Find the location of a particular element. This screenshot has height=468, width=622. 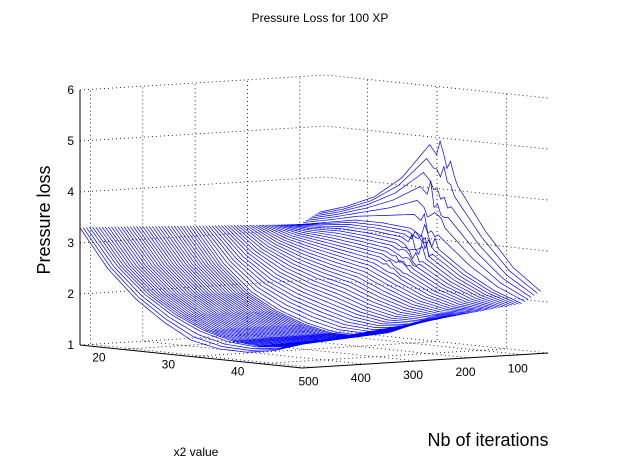

z-tick-label: 2 is located at coordinates (70, 294).